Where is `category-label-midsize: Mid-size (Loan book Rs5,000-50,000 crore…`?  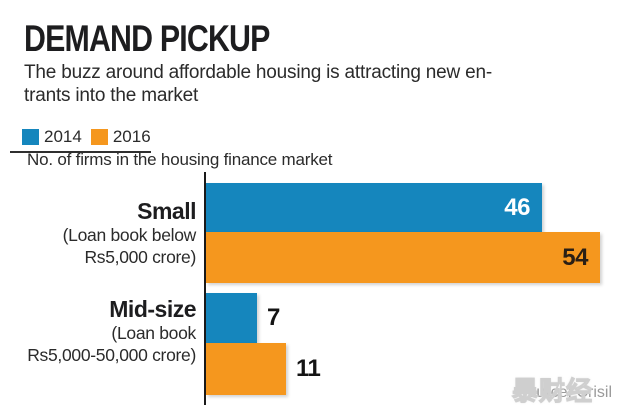
category-label-midsize: Mid-size (Loan book Rs5,000-50,000 crore… is located at coordinates (98, 331).